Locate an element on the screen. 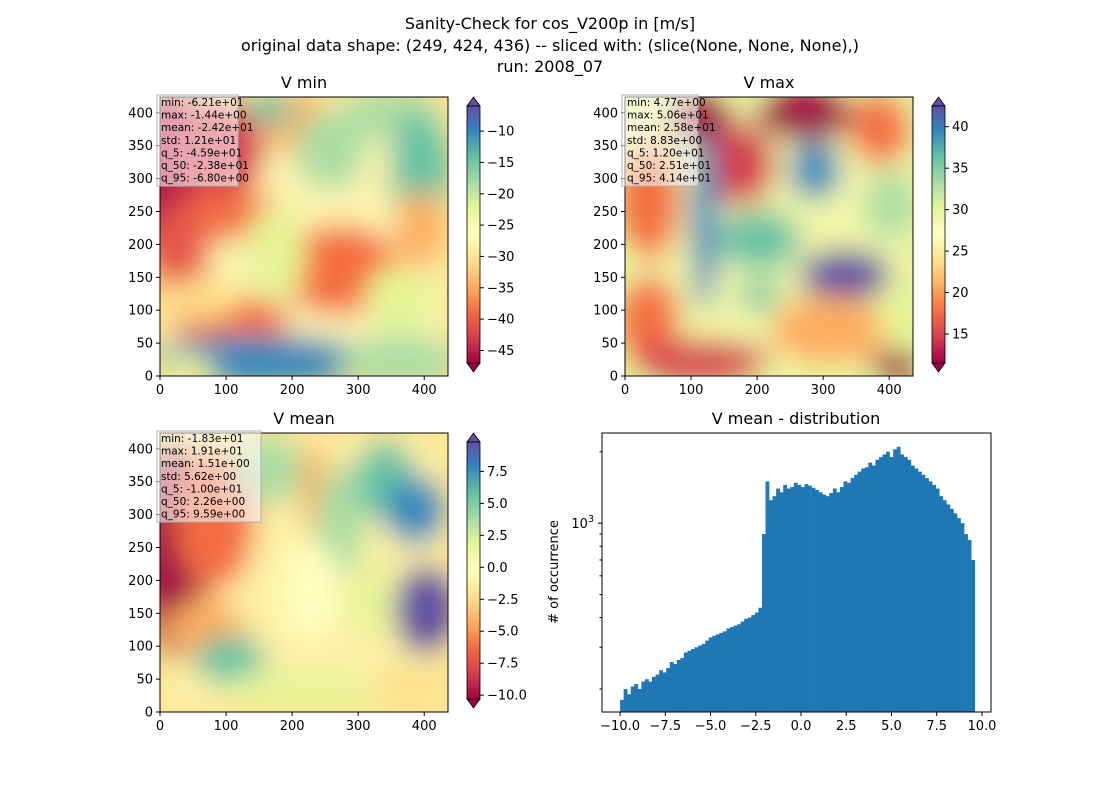 This screenshot has width=1100, height=800. stat-line: q_50: 2.26e+00 is located at coordinates (203, 502).